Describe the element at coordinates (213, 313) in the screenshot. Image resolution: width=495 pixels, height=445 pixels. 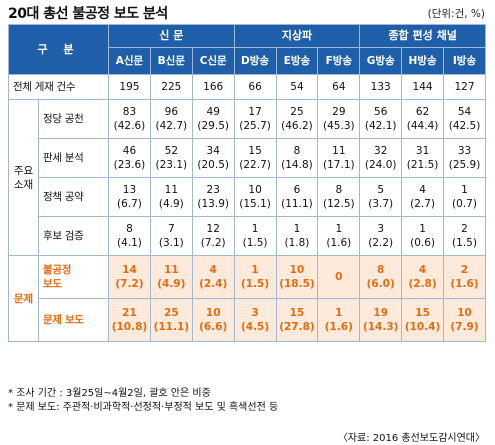
I see `cell-count: 10` at that location.